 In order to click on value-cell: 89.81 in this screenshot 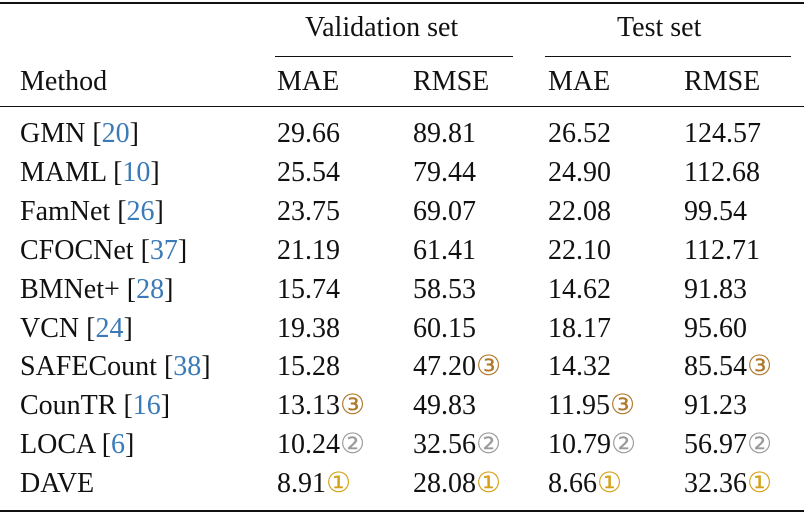, I will do `click(444, 134)`.